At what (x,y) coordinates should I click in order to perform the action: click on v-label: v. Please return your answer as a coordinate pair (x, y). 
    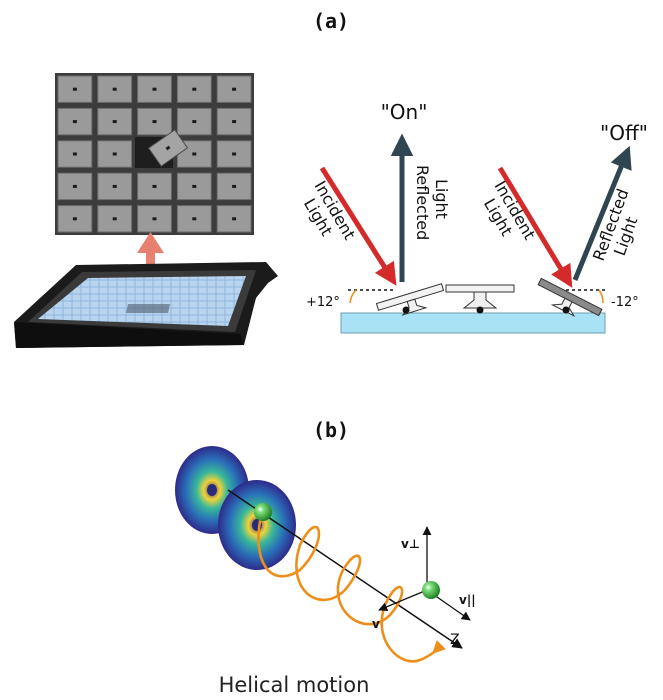
    Looking at the image, I should click on (376, 624).